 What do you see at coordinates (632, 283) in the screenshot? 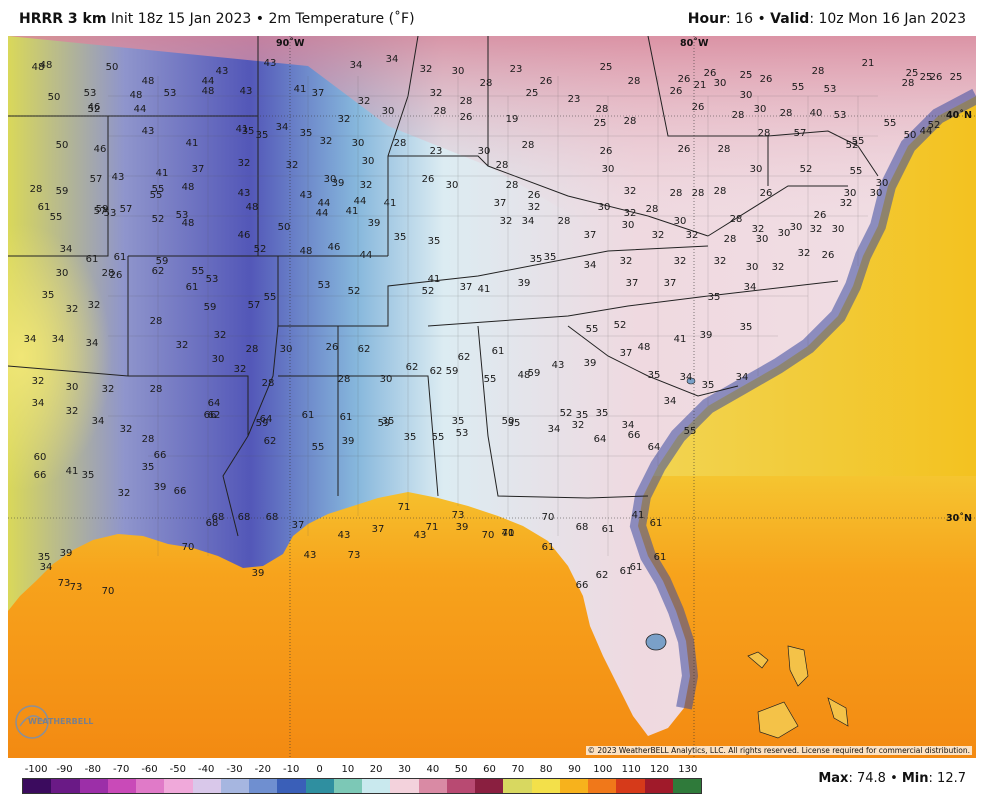
I see `temp-label: 37` at bounding box center [632, 283].